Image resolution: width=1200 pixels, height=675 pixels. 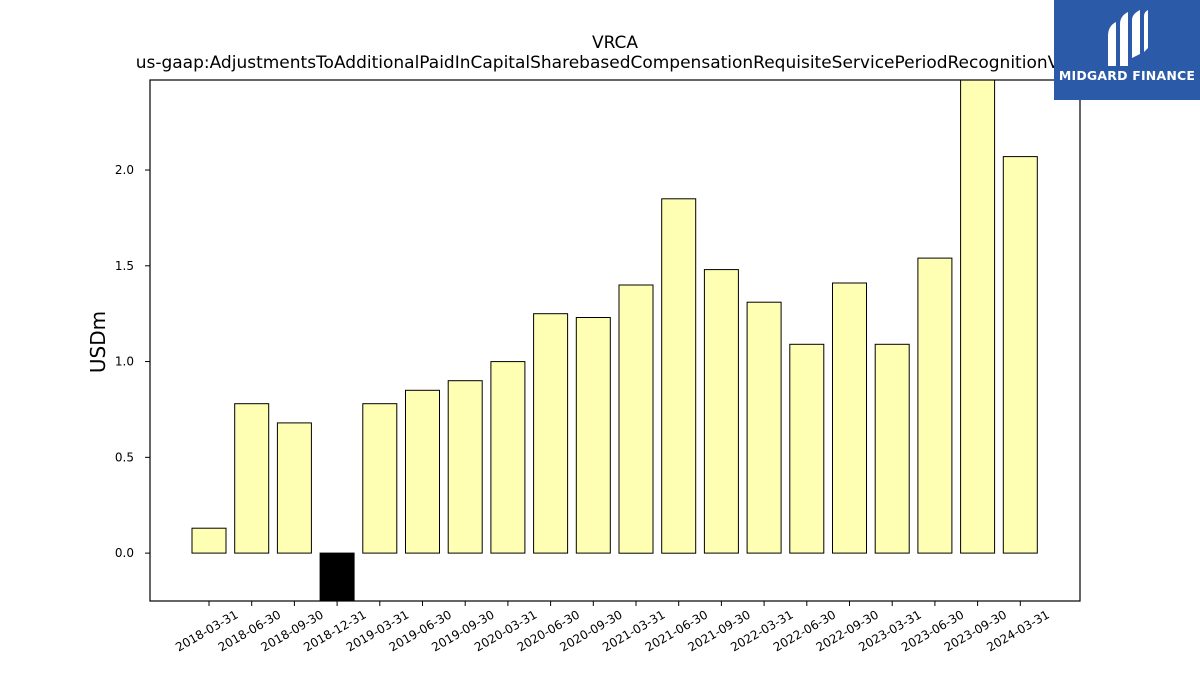 What do you see at coordinates (124, 170) in the screenshot?
I see `y-tick-label: 2.0` at bounding box center [124, 170].